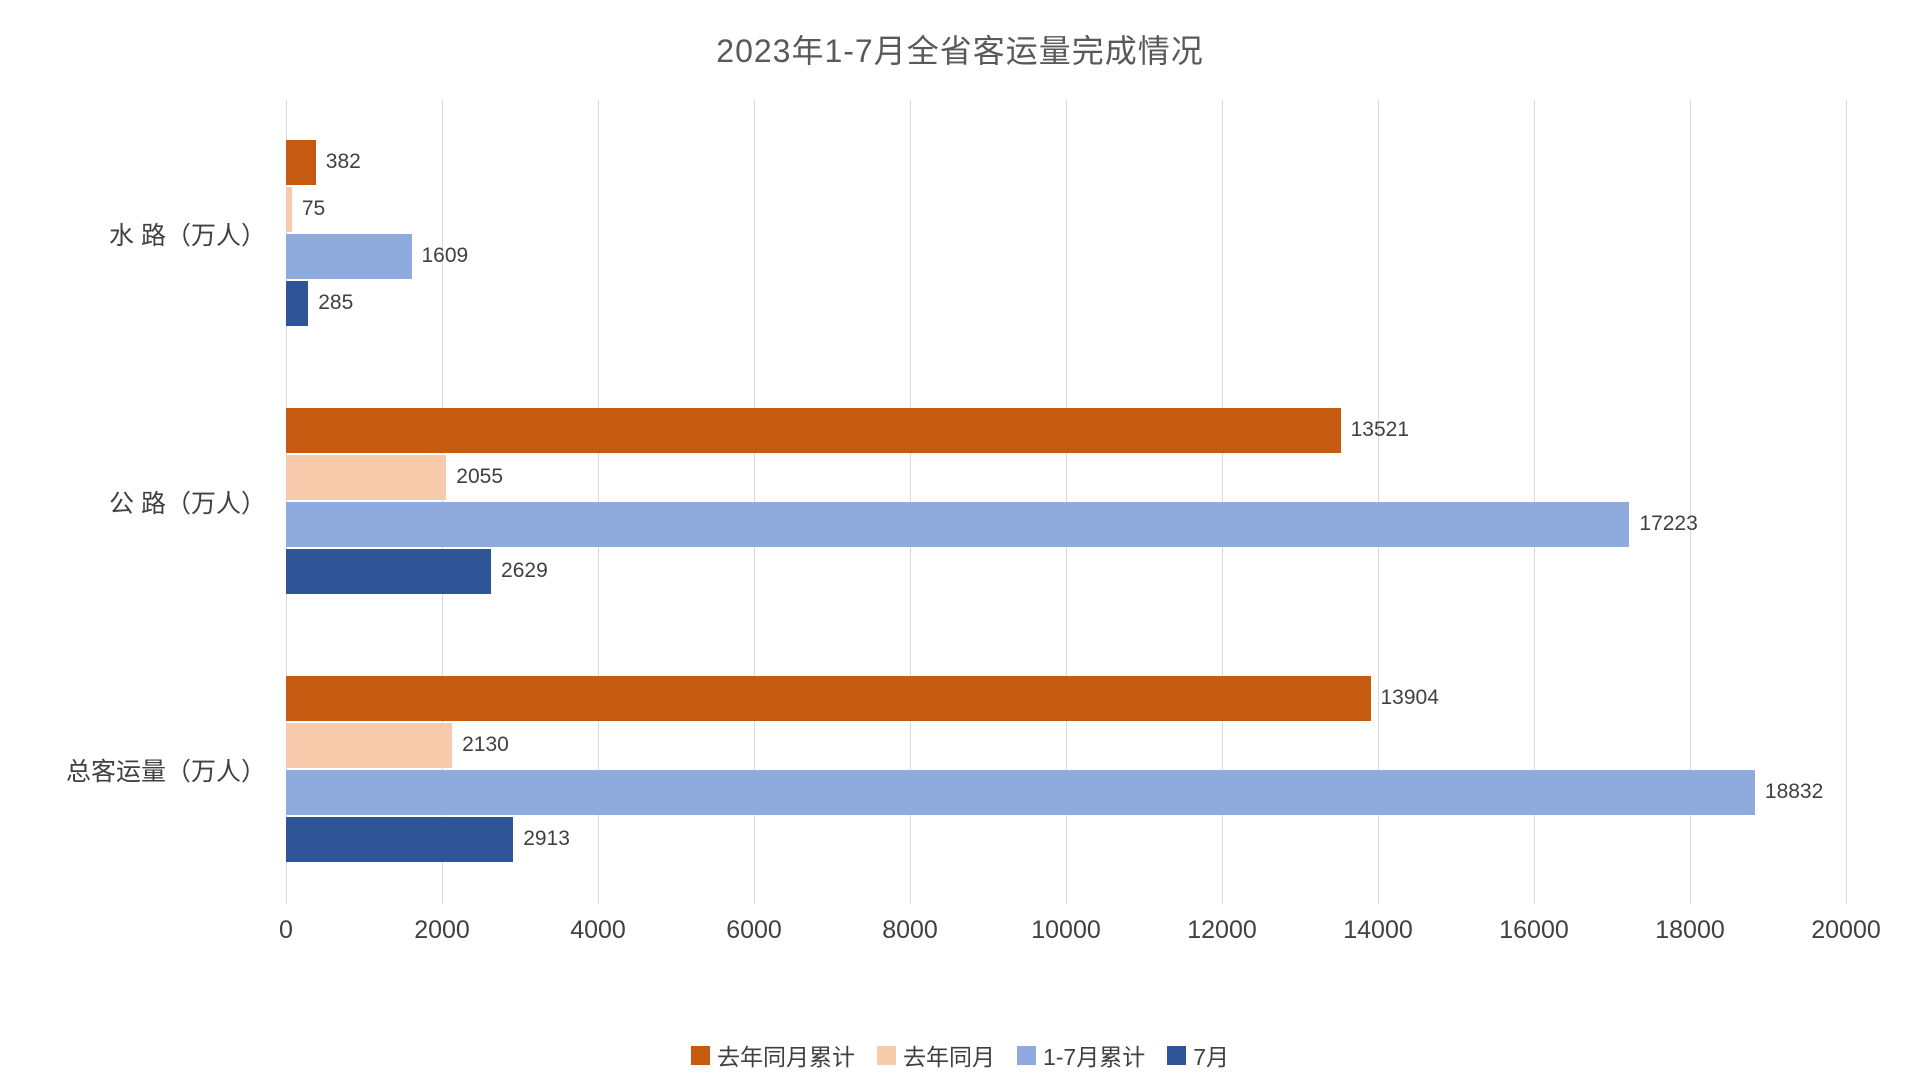 Image resolution: width=1920 pixels, height=1080 pixels. I want to click on x-tick-label: 4000, so click(598, 930).